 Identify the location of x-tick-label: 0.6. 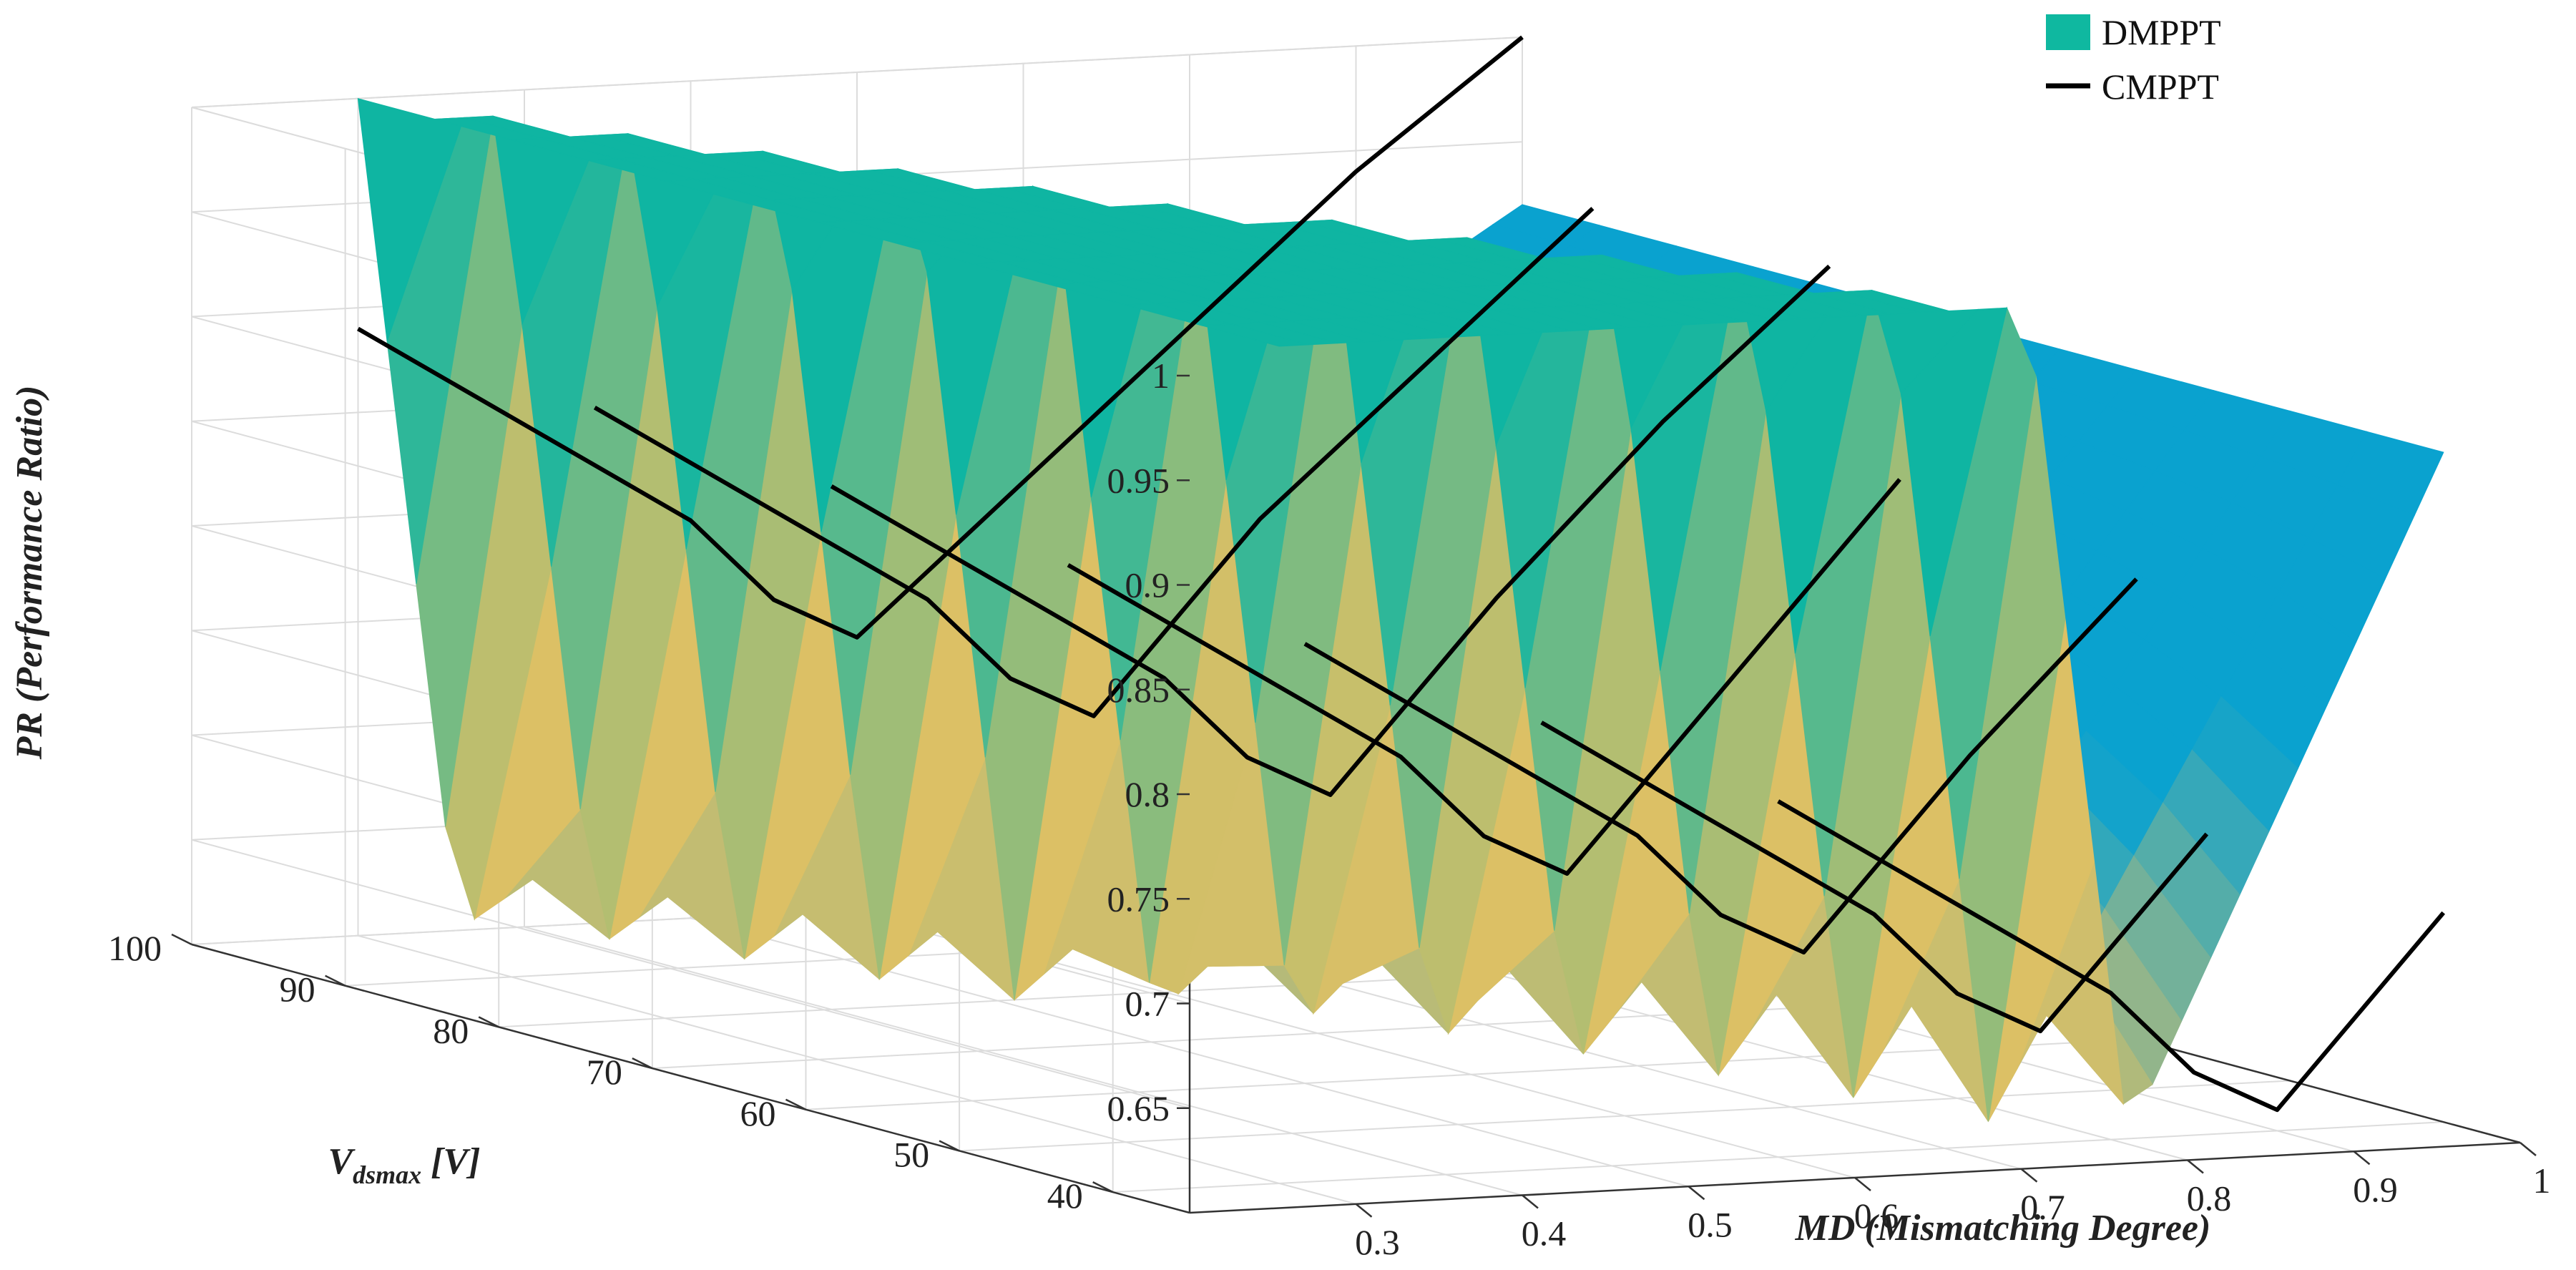
(1876, 1216).